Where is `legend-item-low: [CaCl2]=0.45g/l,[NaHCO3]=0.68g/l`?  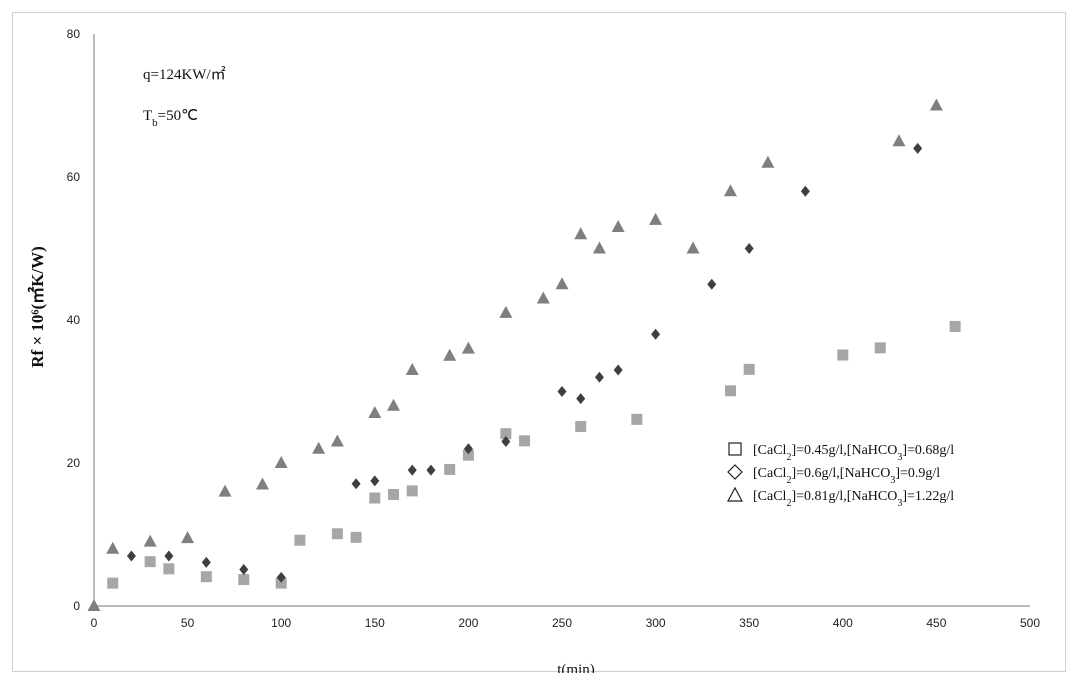
legend-item-low: [CaCl2]=0.45g/l,[NaHCO3]=0.68g/l is located at coordinates (841, 452).